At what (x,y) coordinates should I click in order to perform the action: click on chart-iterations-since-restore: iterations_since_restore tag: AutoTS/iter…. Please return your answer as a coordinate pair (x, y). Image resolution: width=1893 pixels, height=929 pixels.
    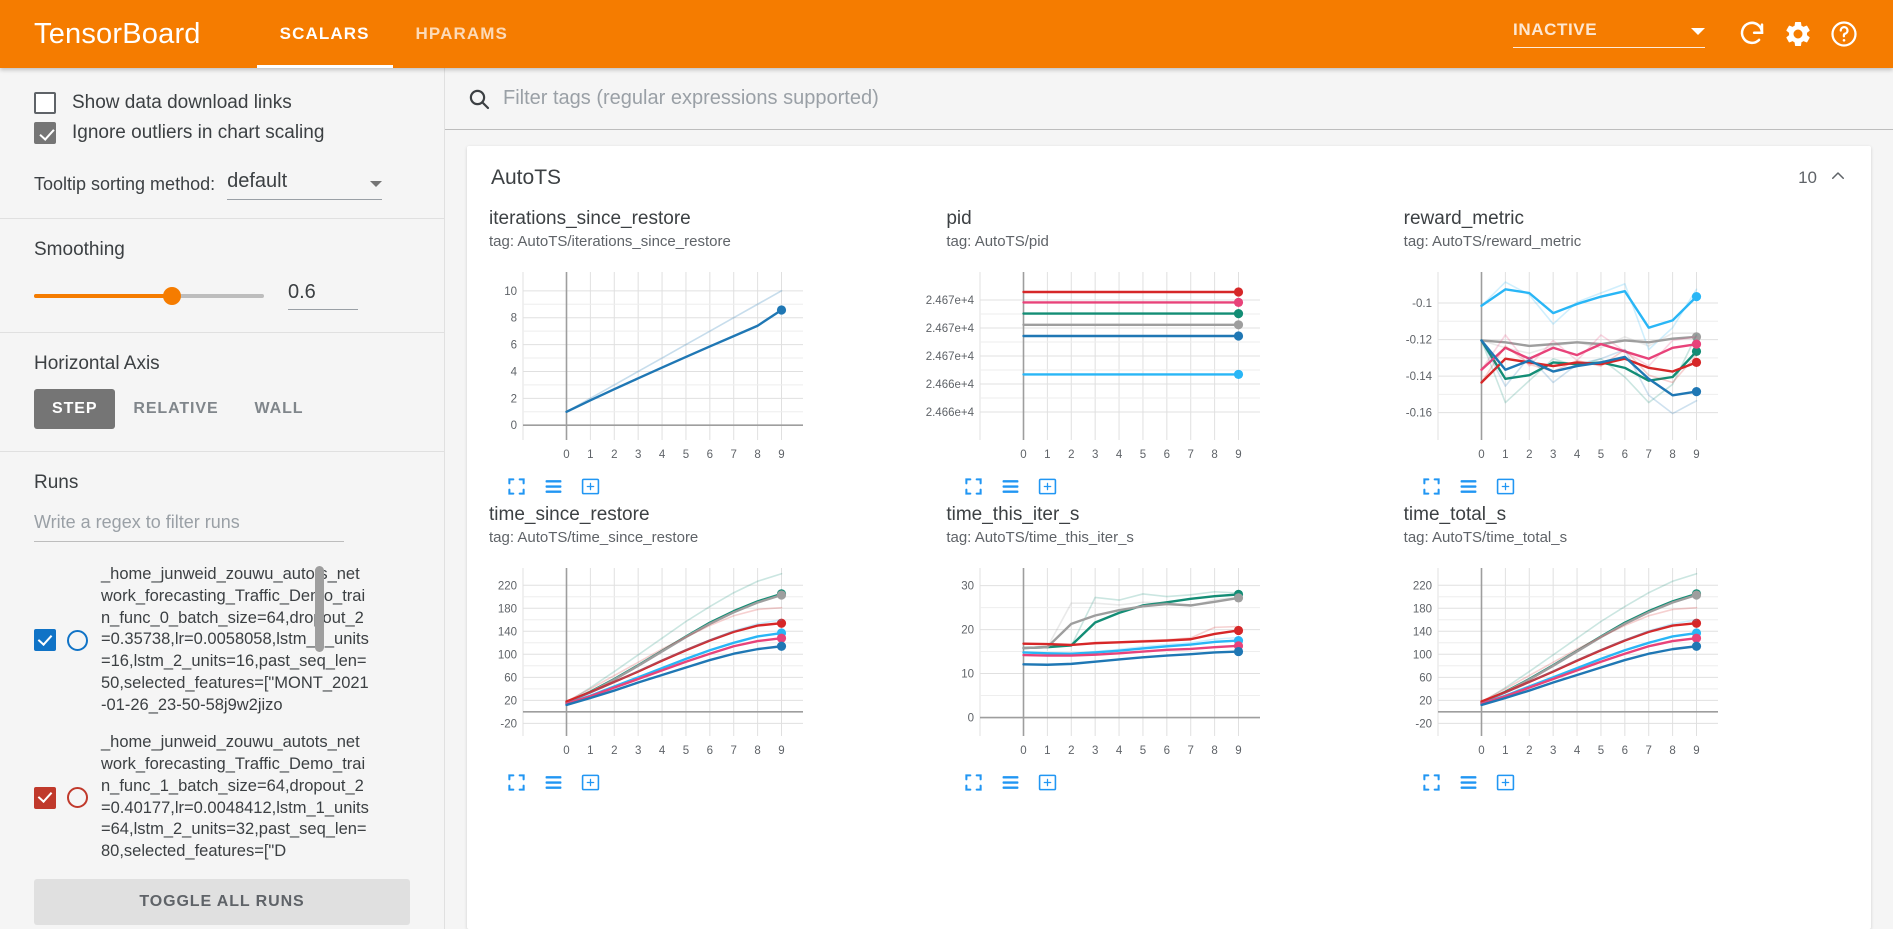
    Looking at the image, I should click on (711, 348).